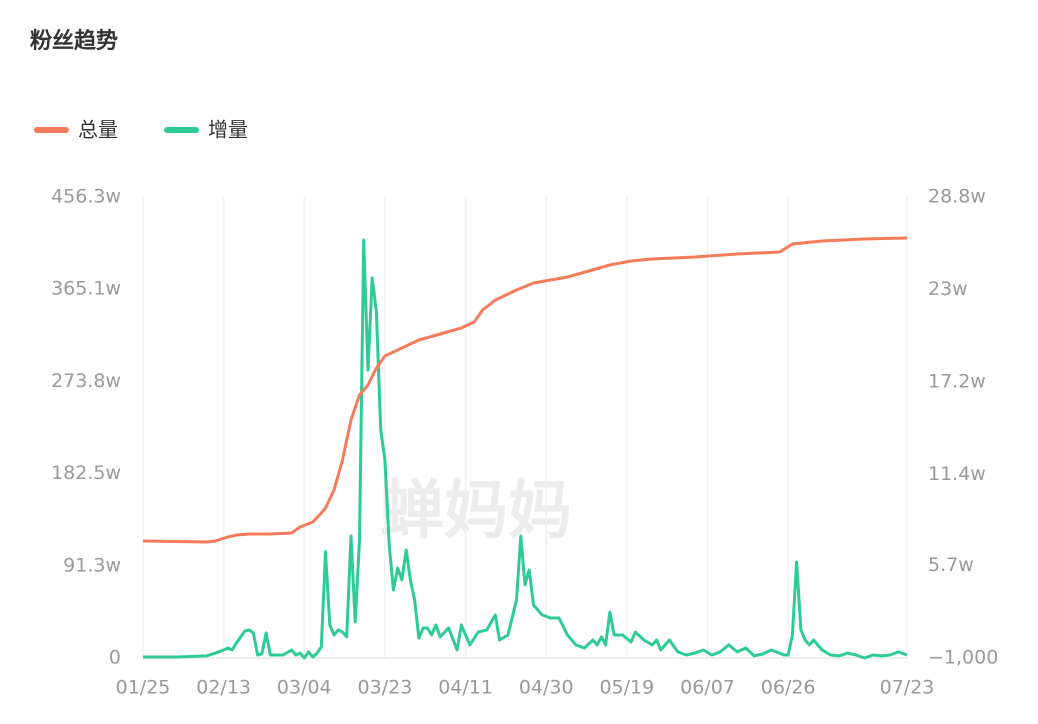  I want to click on y-tick-label: 273.8w, so click(86, 381).